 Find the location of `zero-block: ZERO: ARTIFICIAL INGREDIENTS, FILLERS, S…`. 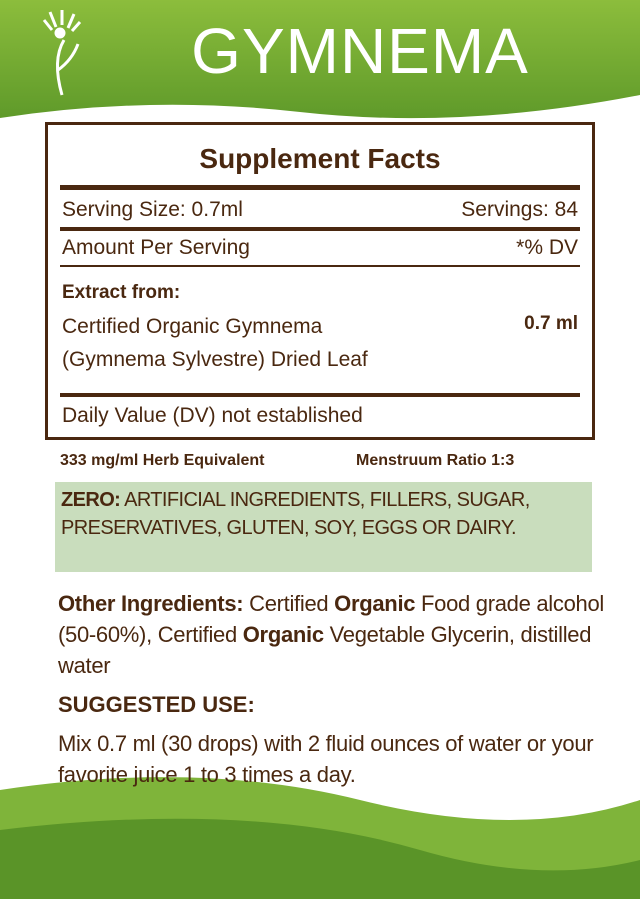

zero-block: ZERO: ARTIFICIAL INGREDIENTS, FILLERS, S… is located at coordinates (323, 527).